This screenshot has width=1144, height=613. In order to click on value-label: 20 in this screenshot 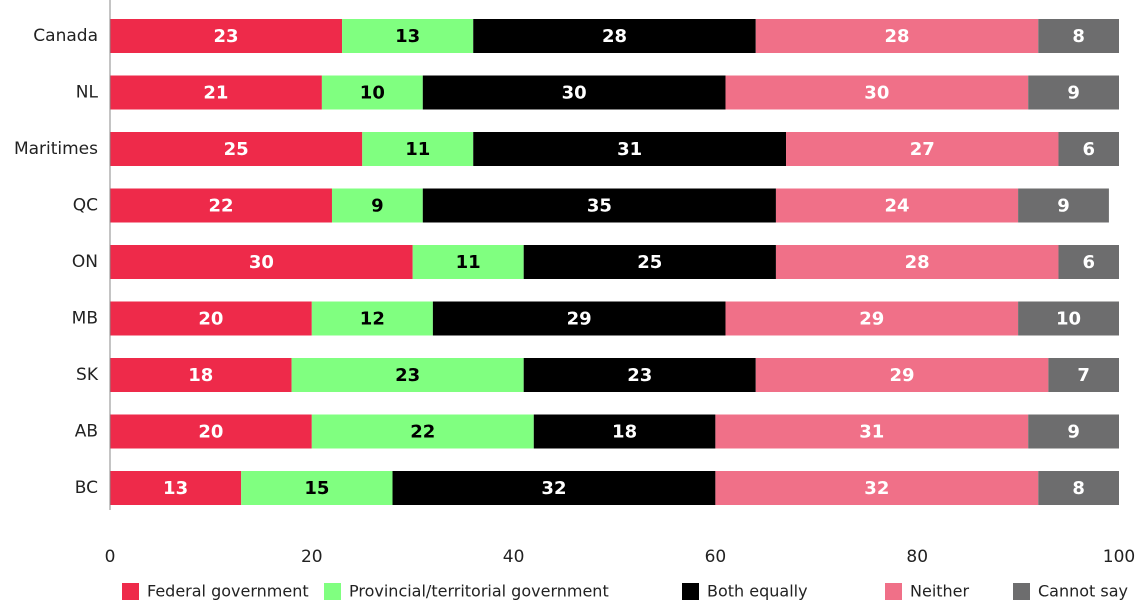, I will do `click(210, 319)`.